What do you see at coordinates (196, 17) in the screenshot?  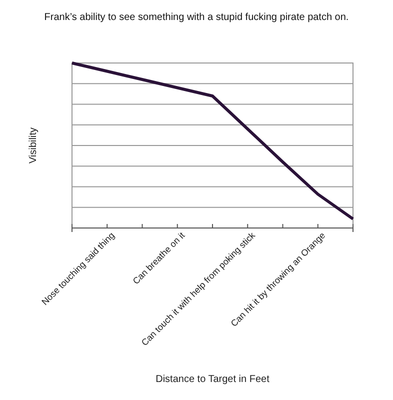 I see `chart-title: Frank’s ability to see something with a stupid fucking pirate patch on.` at bounding box center [196, 17].